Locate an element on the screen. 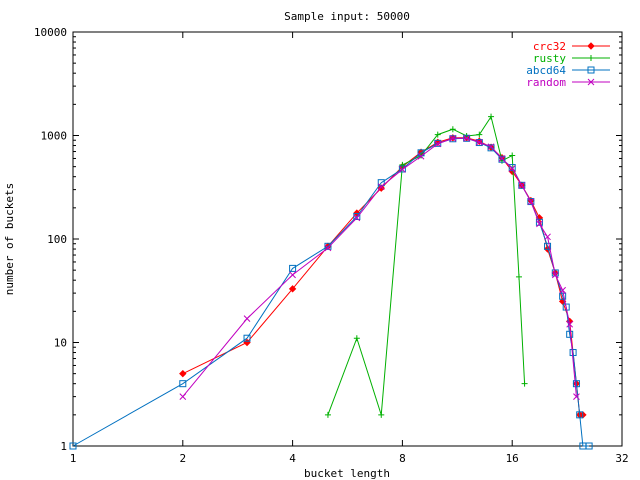  y-tick-label: 1 is located at coordinates (63, 446).